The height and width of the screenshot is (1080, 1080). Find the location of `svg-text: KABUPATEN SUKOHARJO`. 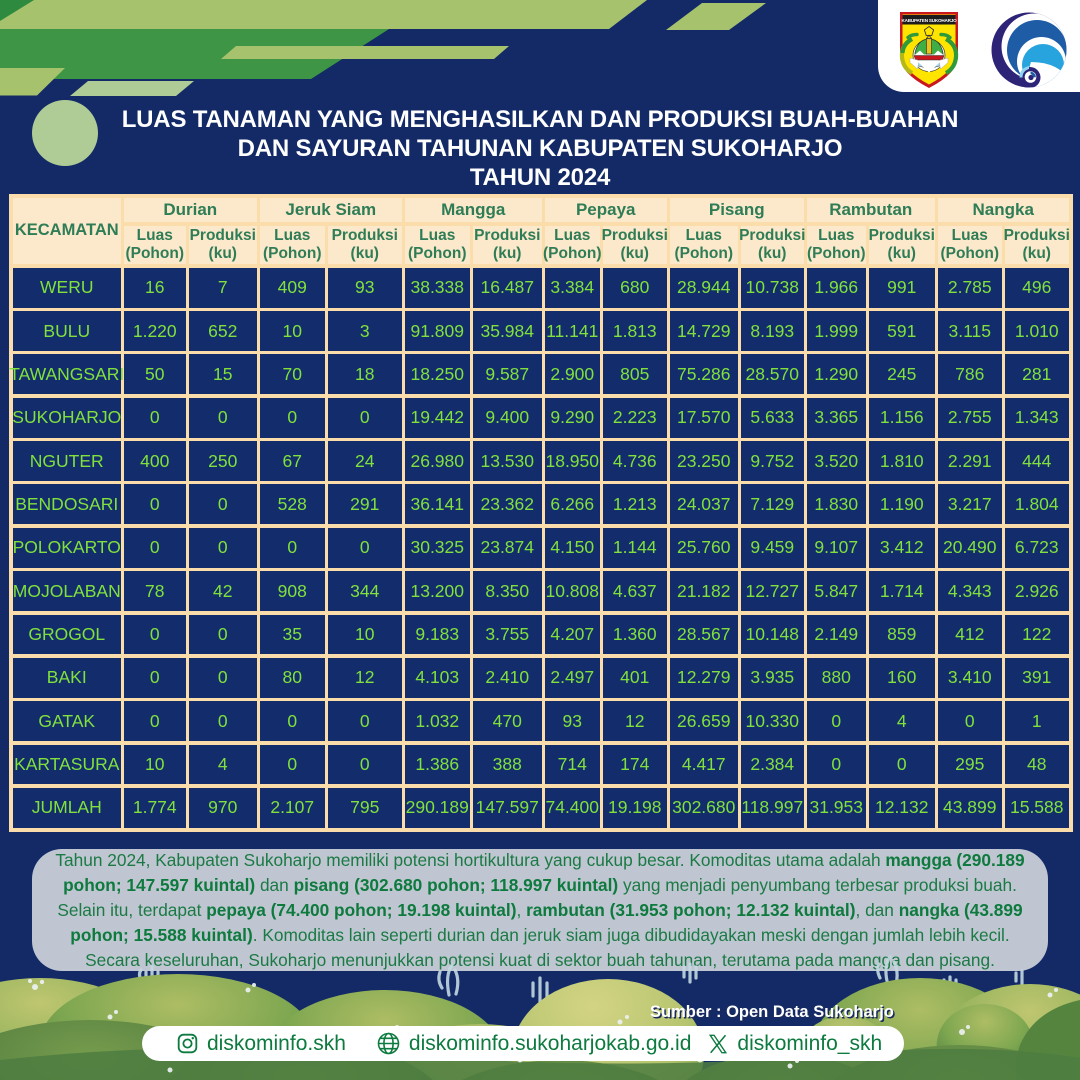

svg-text: KABUPATEN SUKOHARJO is located at coordinates (930, 20).